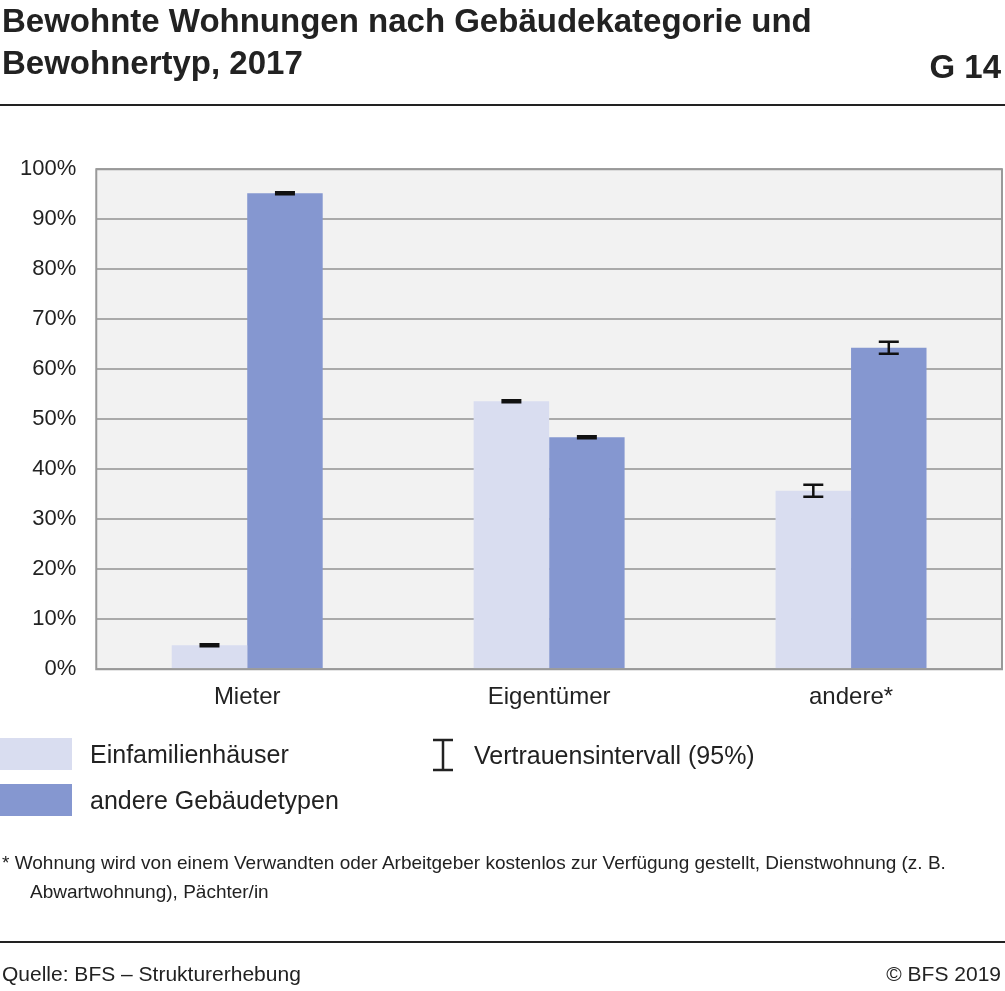 Image resolution: width=1005 pixels, height=991 pixels. Describe the element at coordinates (54, 268) in the screenshot. I see `y-tick-label: 80%` at that location.